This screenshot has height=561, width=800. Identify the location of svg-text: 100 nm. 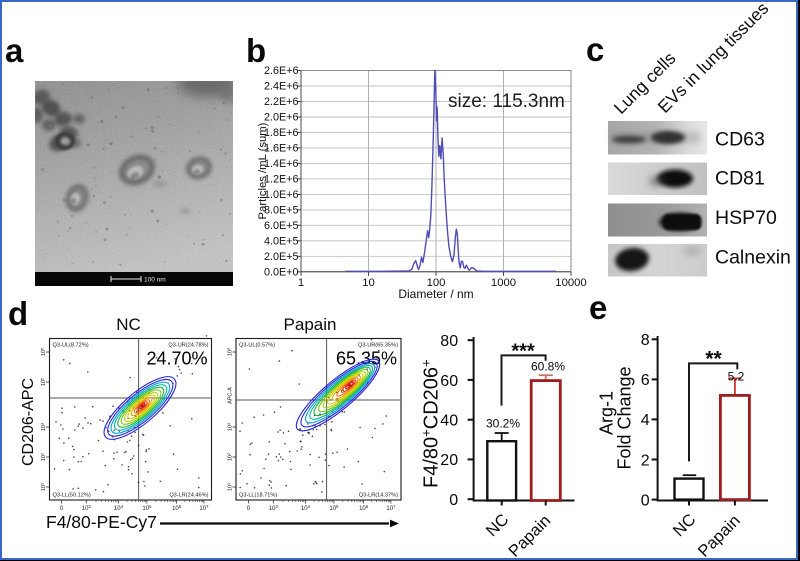
(155, 280).